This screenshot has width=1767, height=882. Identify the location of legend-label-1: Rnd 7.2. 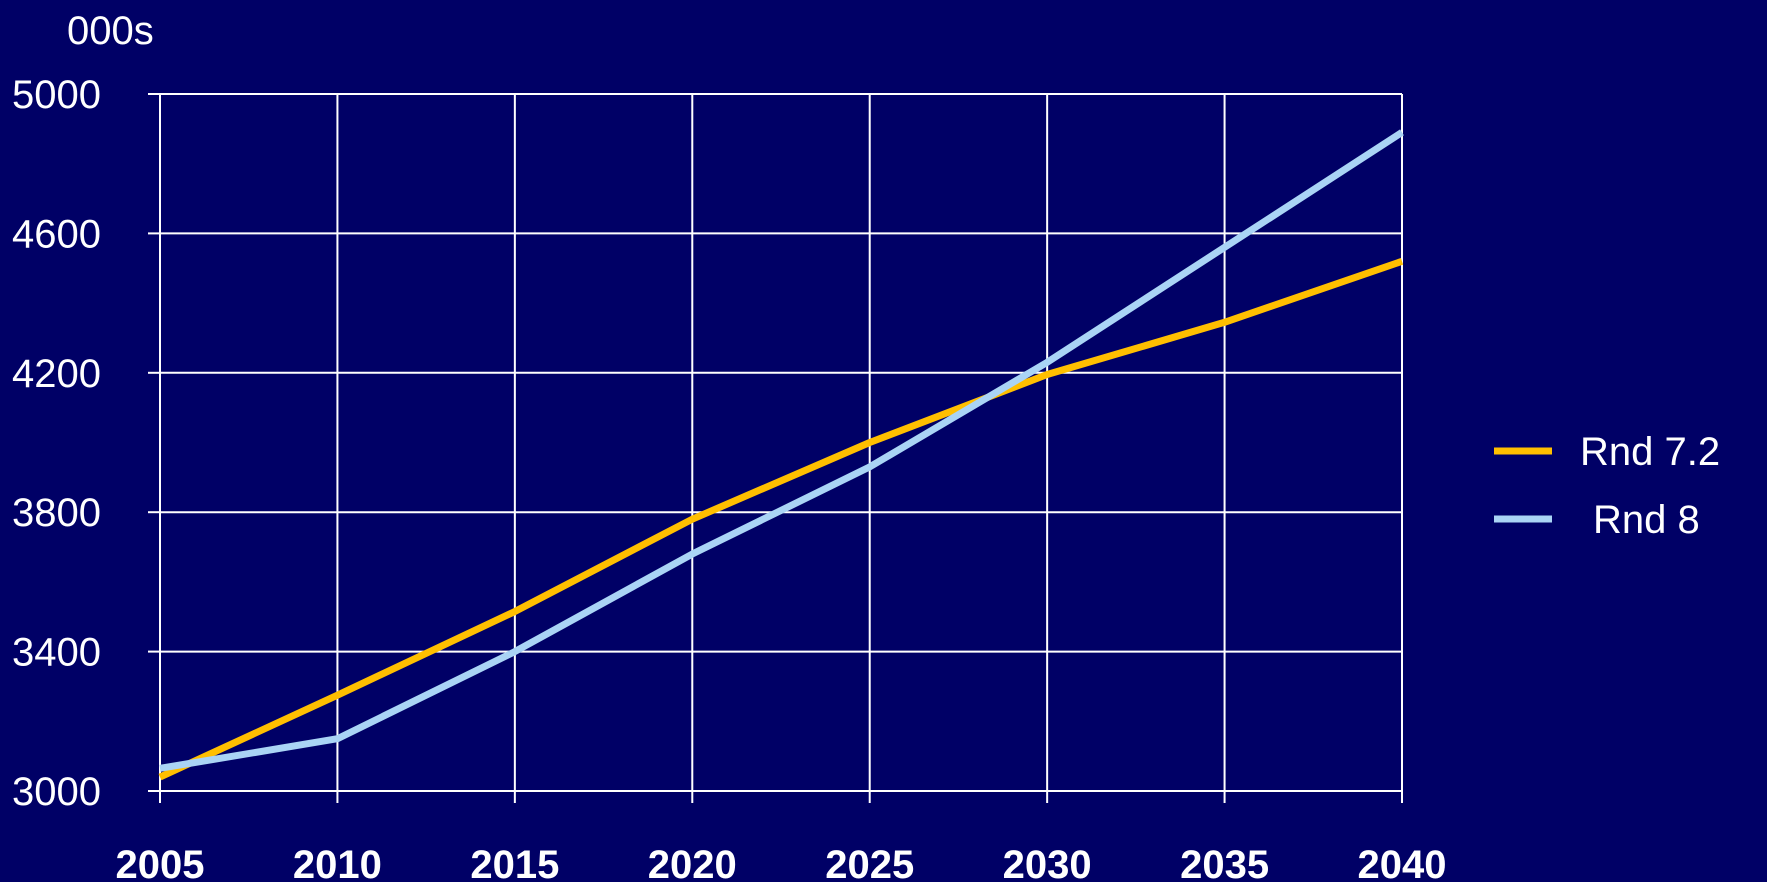
(1650, 452).